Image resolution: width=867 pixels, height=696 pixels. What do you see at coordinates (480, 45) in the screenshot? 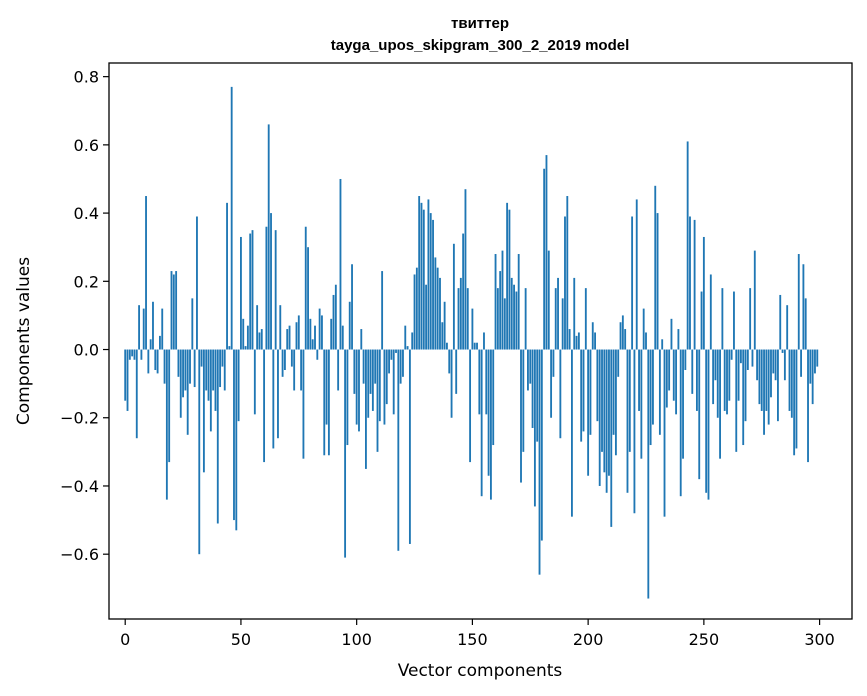
I see `chart-subtitle: tayga_upos_skipgram_300_2_2019 model` at bounding box center [480, 45].